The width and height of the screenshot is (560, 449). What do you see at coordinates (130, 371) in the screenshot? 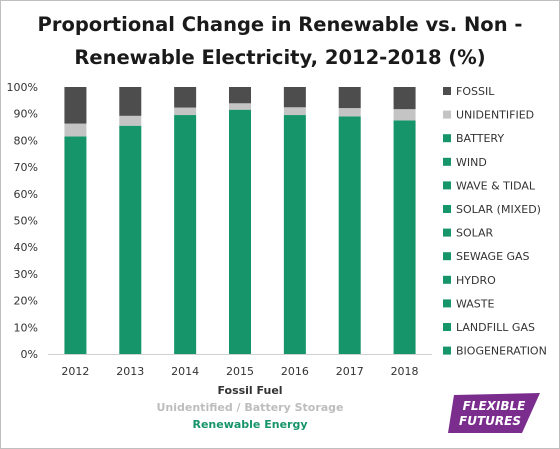
I see `x-tick-label: 2013` at bounding box center [130, 371].